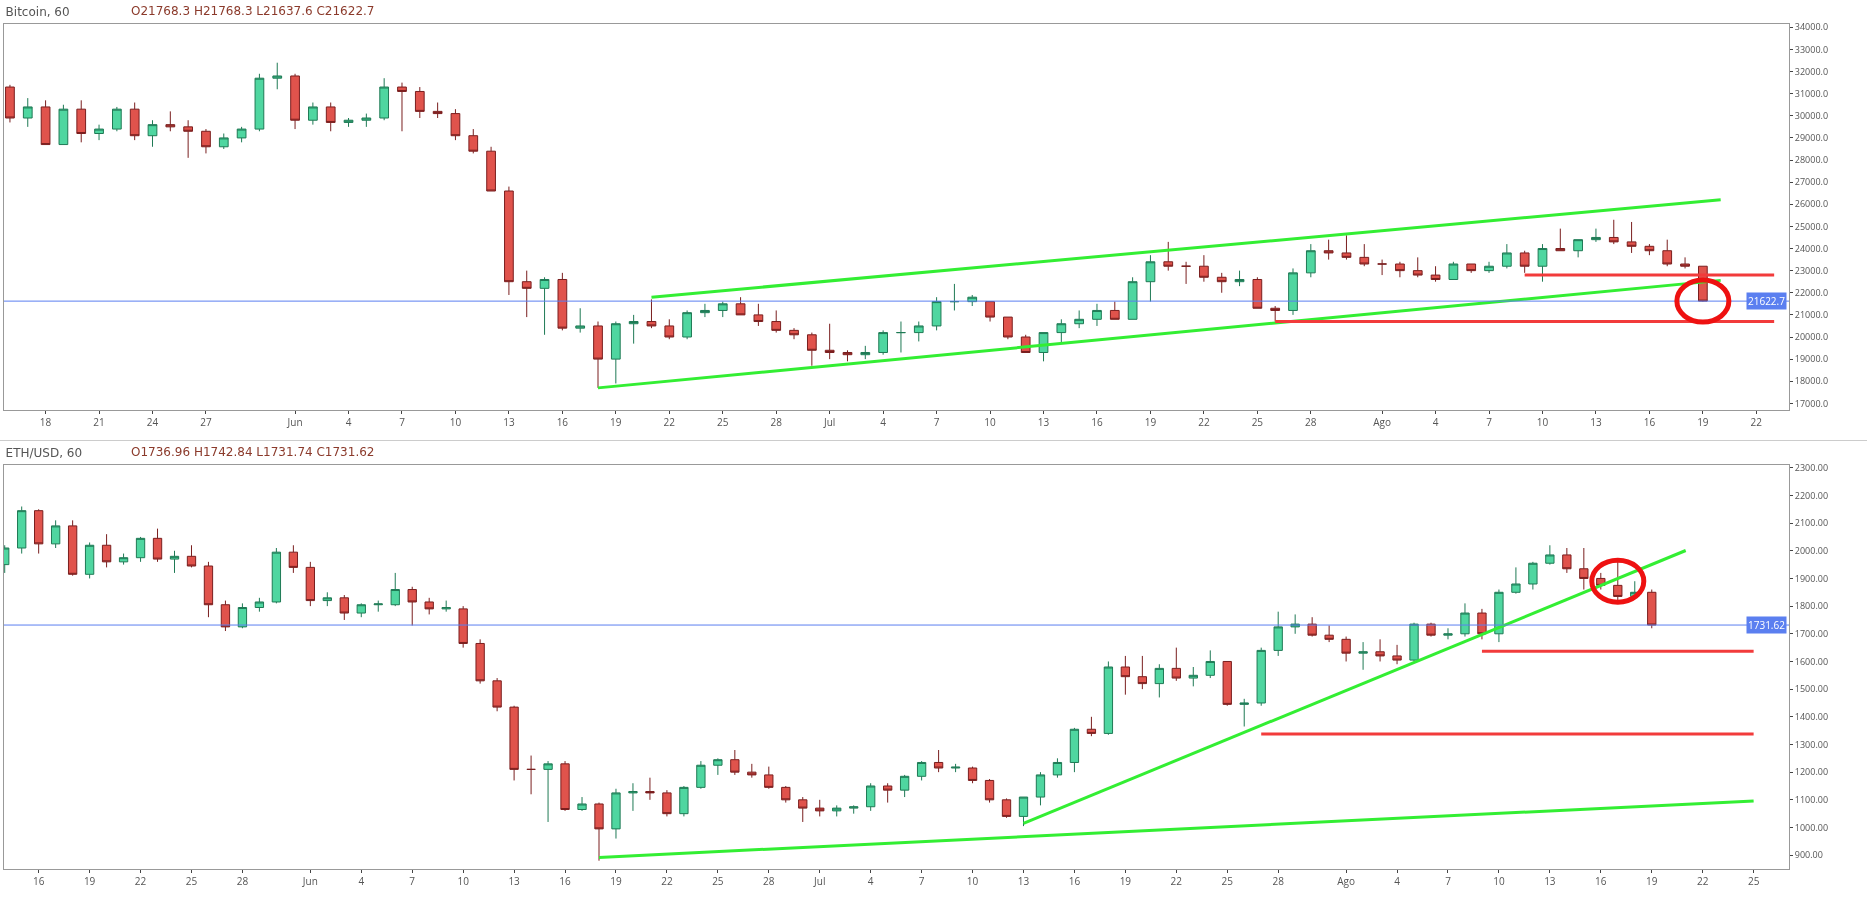  What do you see at coordinates (1811, 182) in the screenshot?
I see `y-tick-label: 27000.0` at bounding box center [1811, 182].